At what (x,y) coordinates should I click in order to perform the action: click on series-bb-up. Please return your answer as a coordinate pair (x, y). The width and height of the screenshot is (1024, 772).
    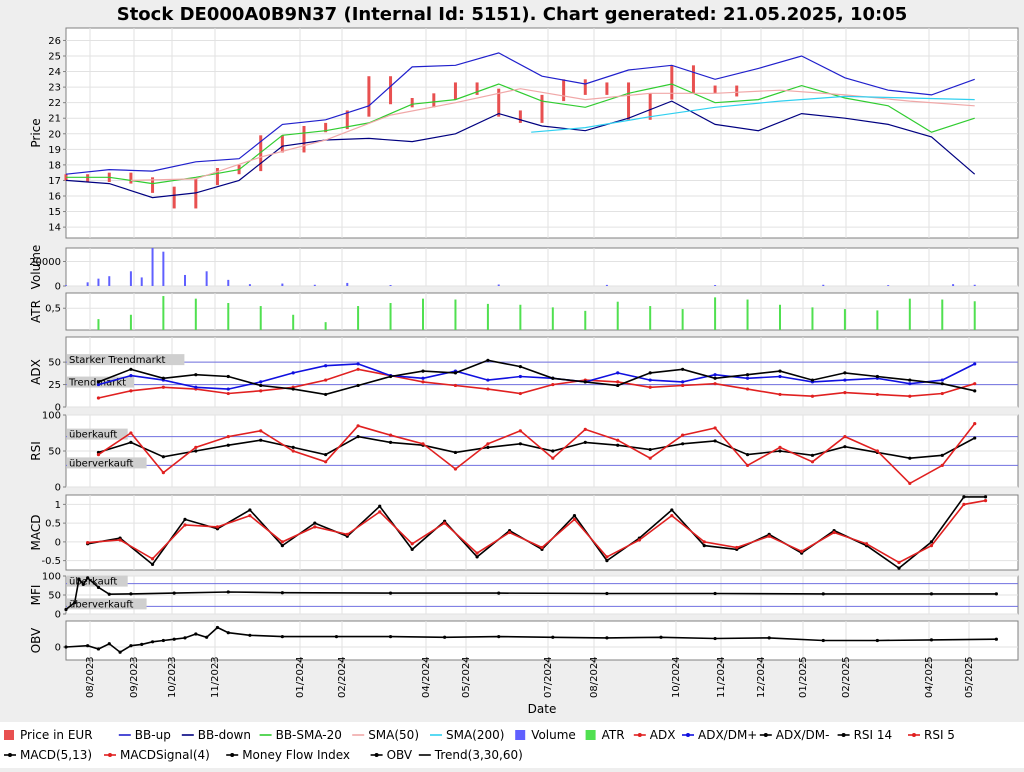
    Looking at the image, I should click on (520, 113).